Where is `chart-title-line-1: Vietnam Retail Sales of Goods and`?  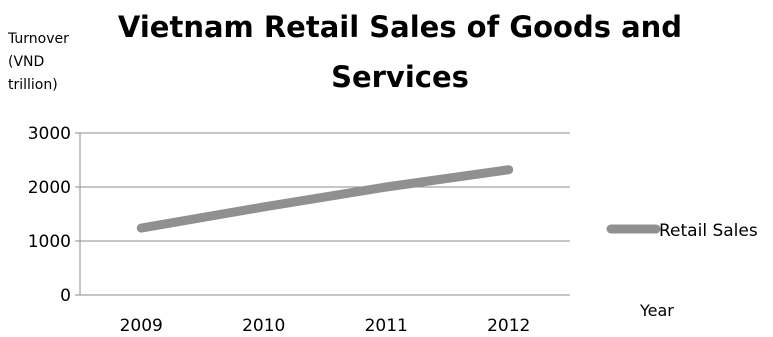 chart-title-line-1: Vietnam Retail Sales of Goods and is located at coordinates (400, 27).